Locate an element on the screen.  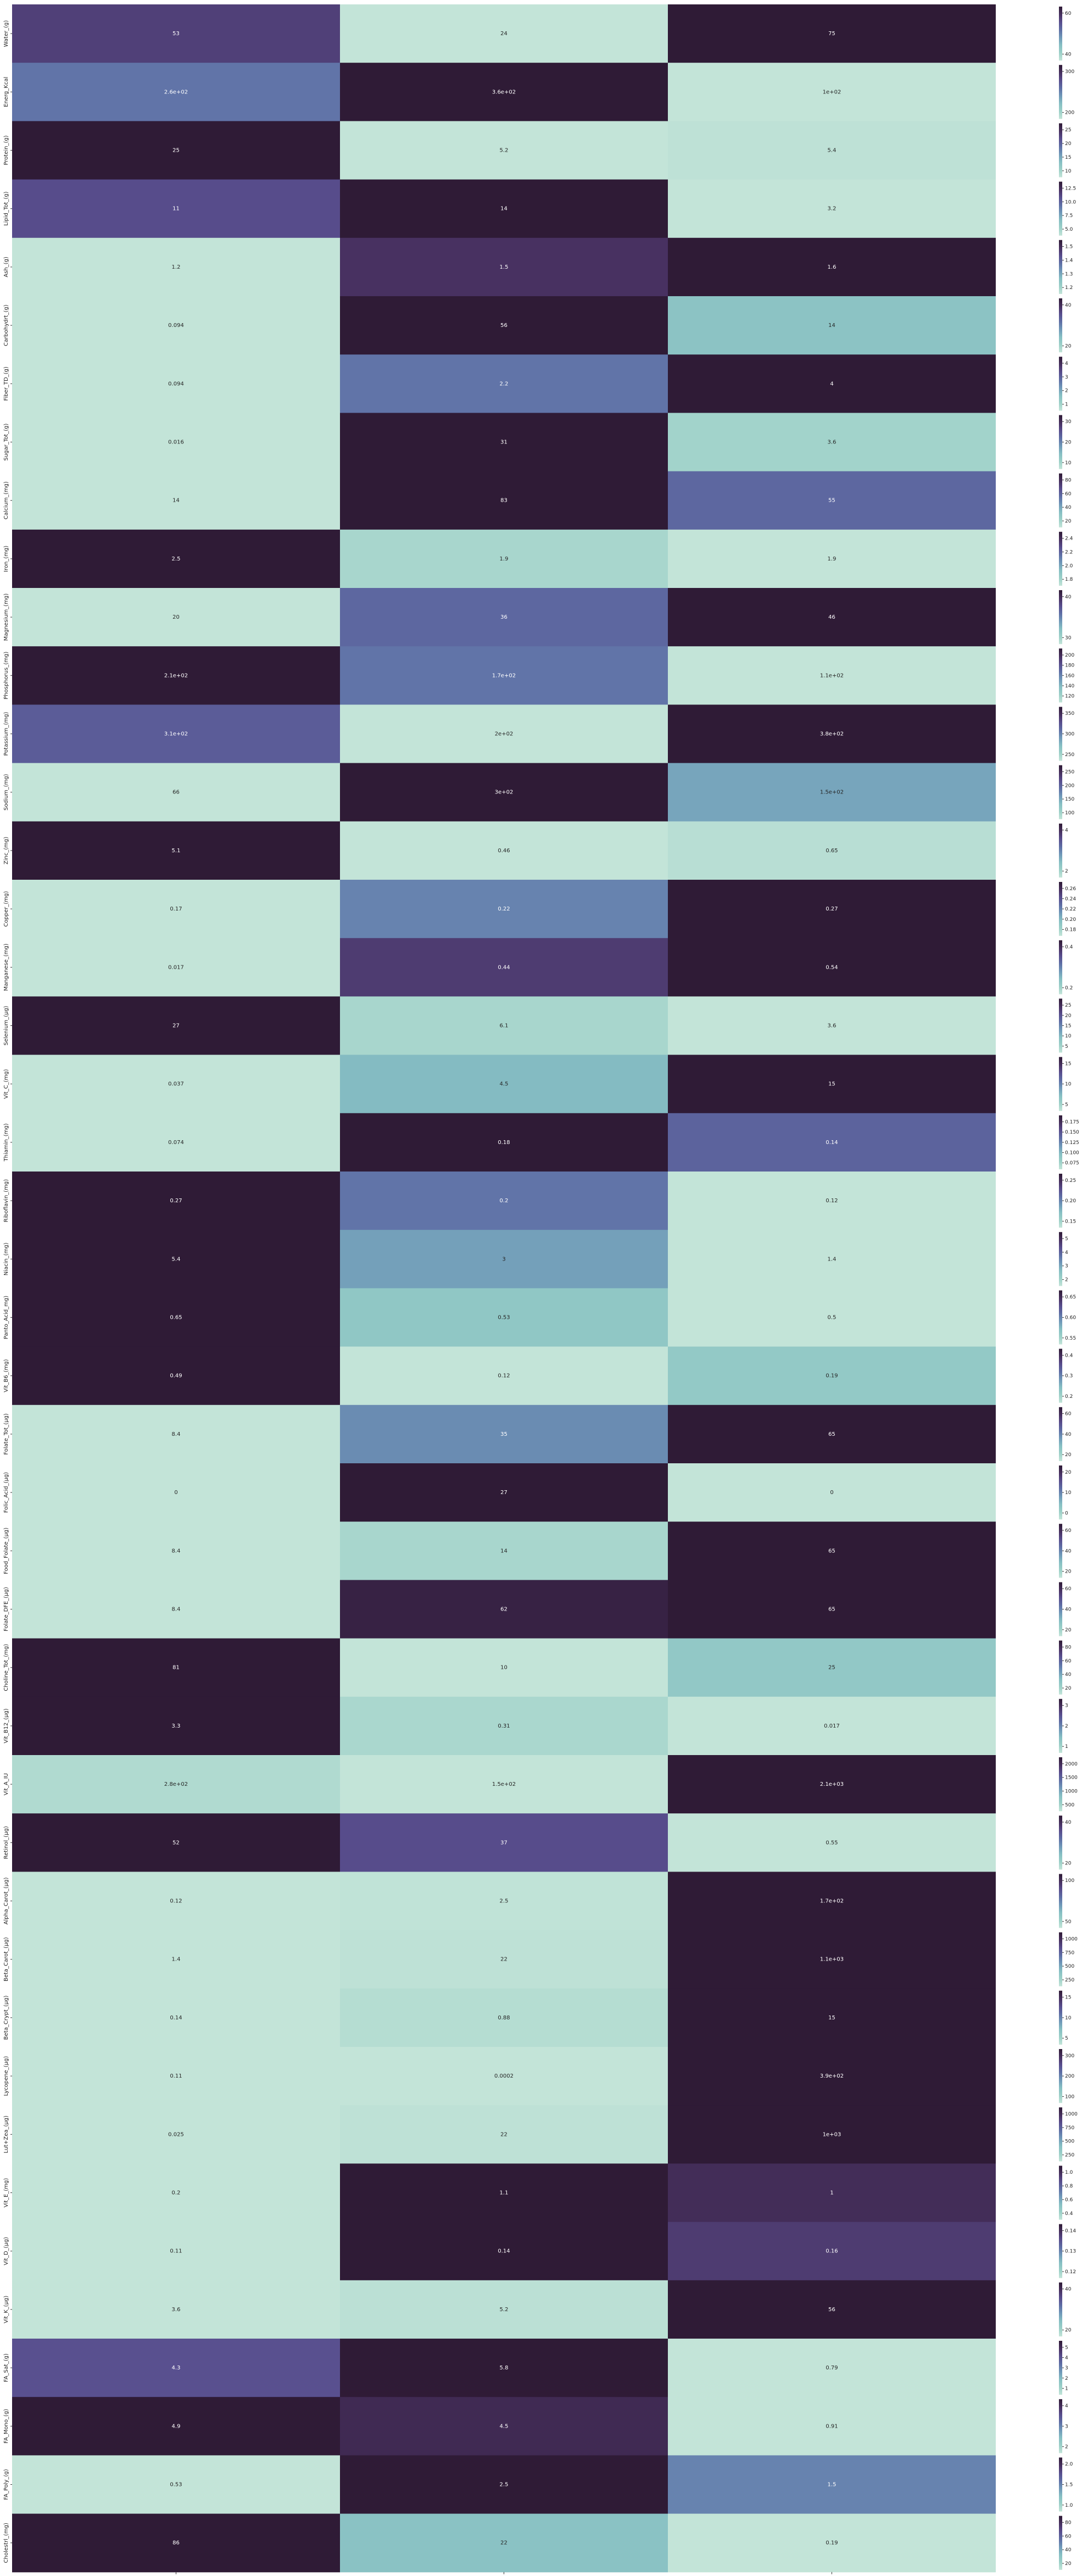
heatmap-cell-sodium-mg-vegetables is located at coordinates (504, 792).